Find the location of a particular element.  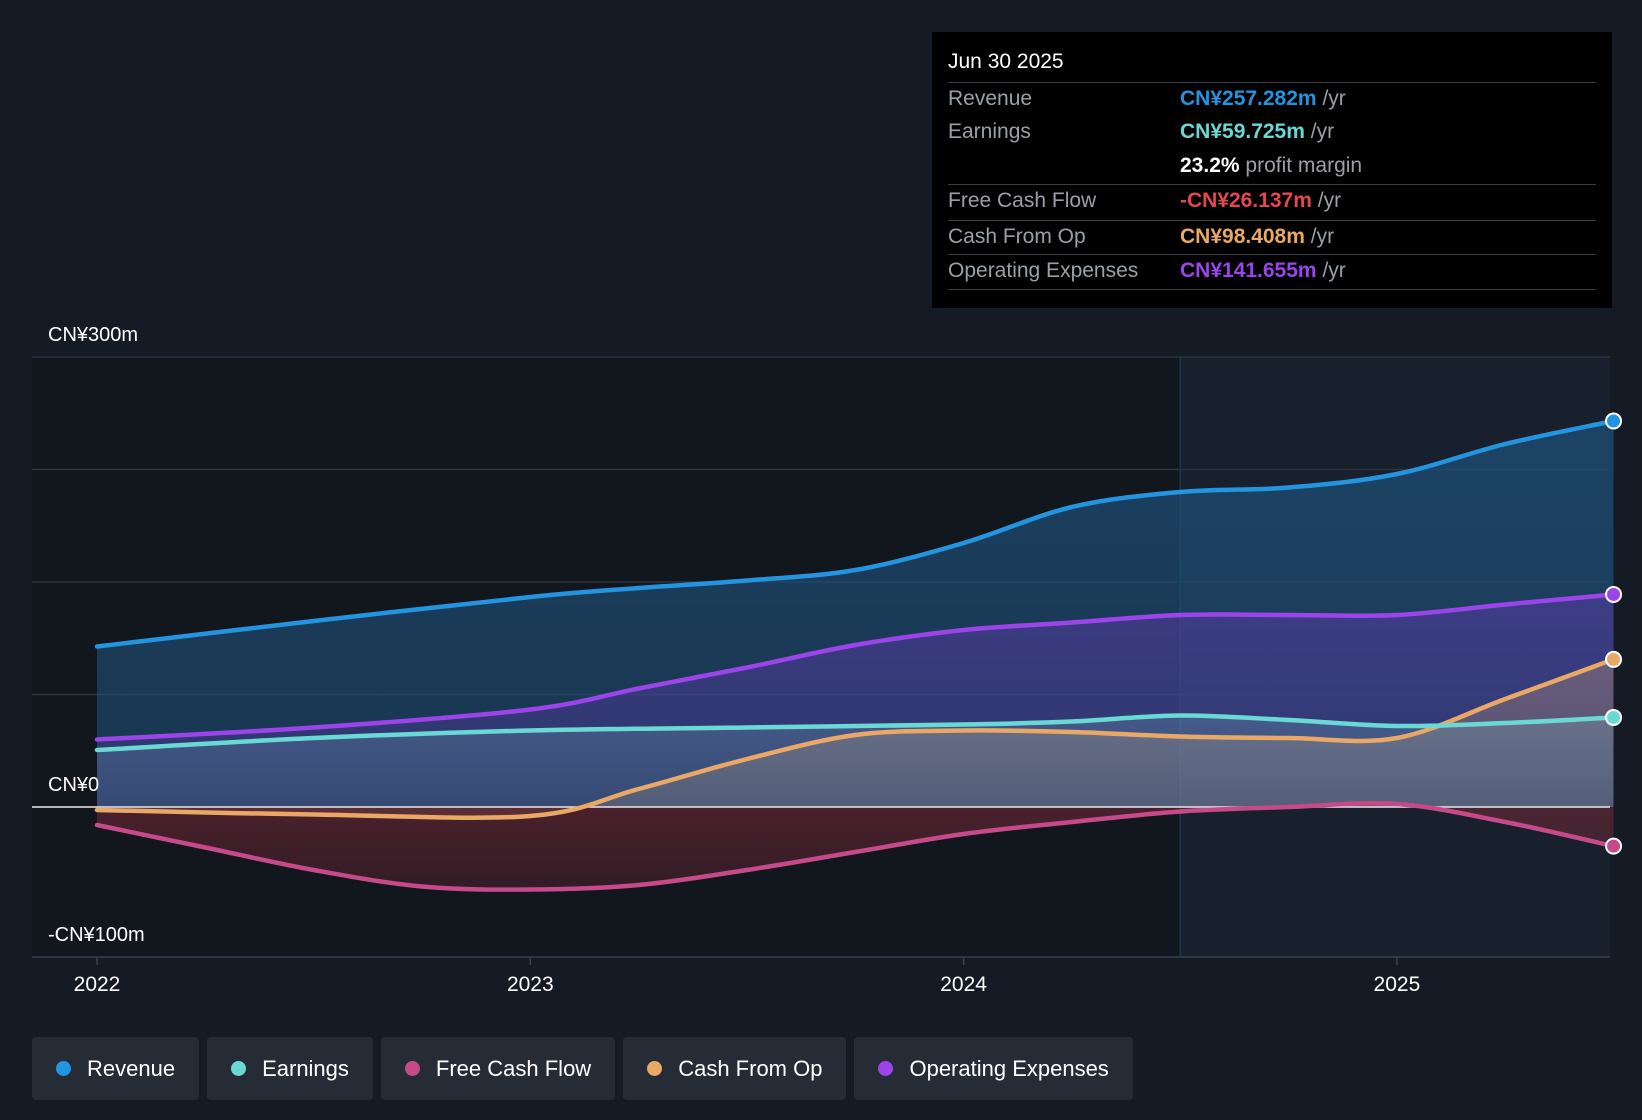

tooltip-unit: profit margin is located at coordinates (1304, 165).